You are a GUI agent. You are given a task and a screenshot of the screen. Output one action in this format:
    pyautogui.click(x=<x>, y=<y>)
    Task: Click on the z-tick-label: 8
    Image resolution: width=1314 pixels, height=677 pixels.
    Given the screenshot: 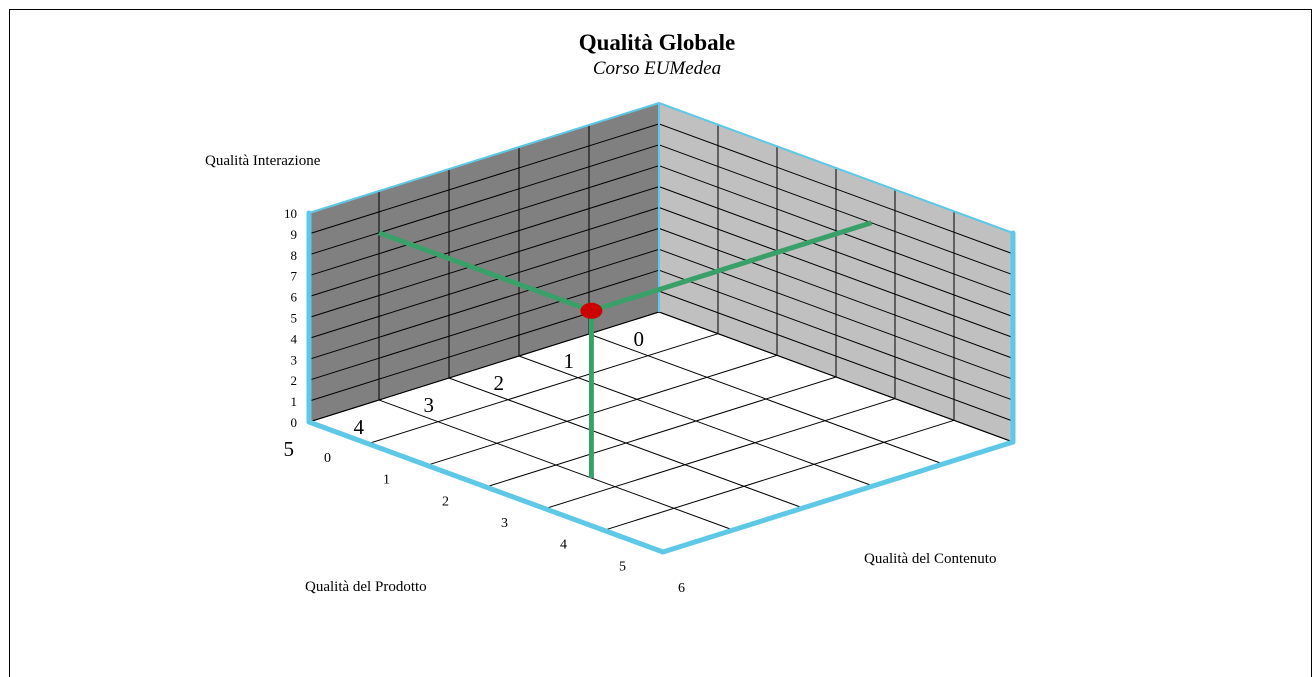 What is the action you would take?
    pyautogui.click(x=294, y=255)
    